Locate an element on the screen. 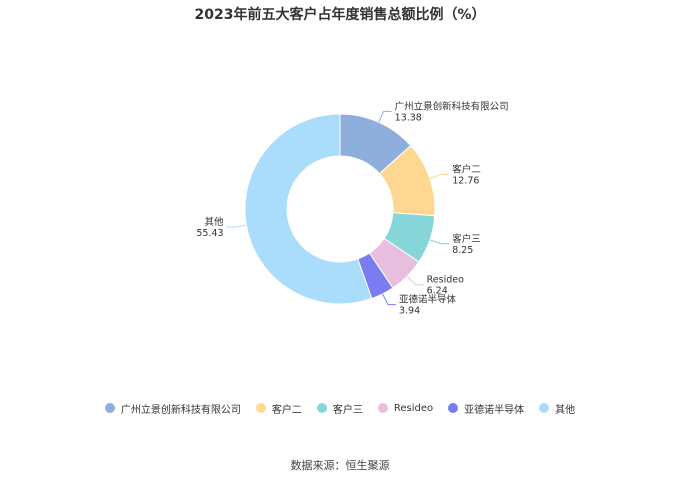 This screenshot has width=680, height=480. legend: 广州立景创新科技有限公司 客户二 客户三 Resideo 亚德诺半导体 其他 is located at coordinates (340, 408).